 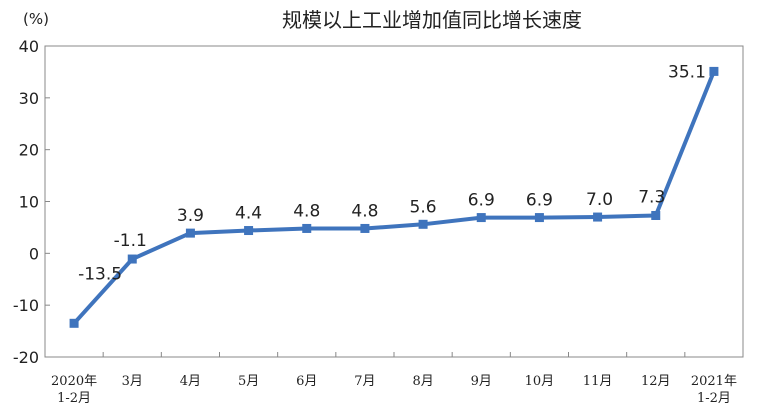 What do you see at coordinates (248, 214) in the screenshot?
I see `data-label: 4.4` at bounding box center [248, 214].